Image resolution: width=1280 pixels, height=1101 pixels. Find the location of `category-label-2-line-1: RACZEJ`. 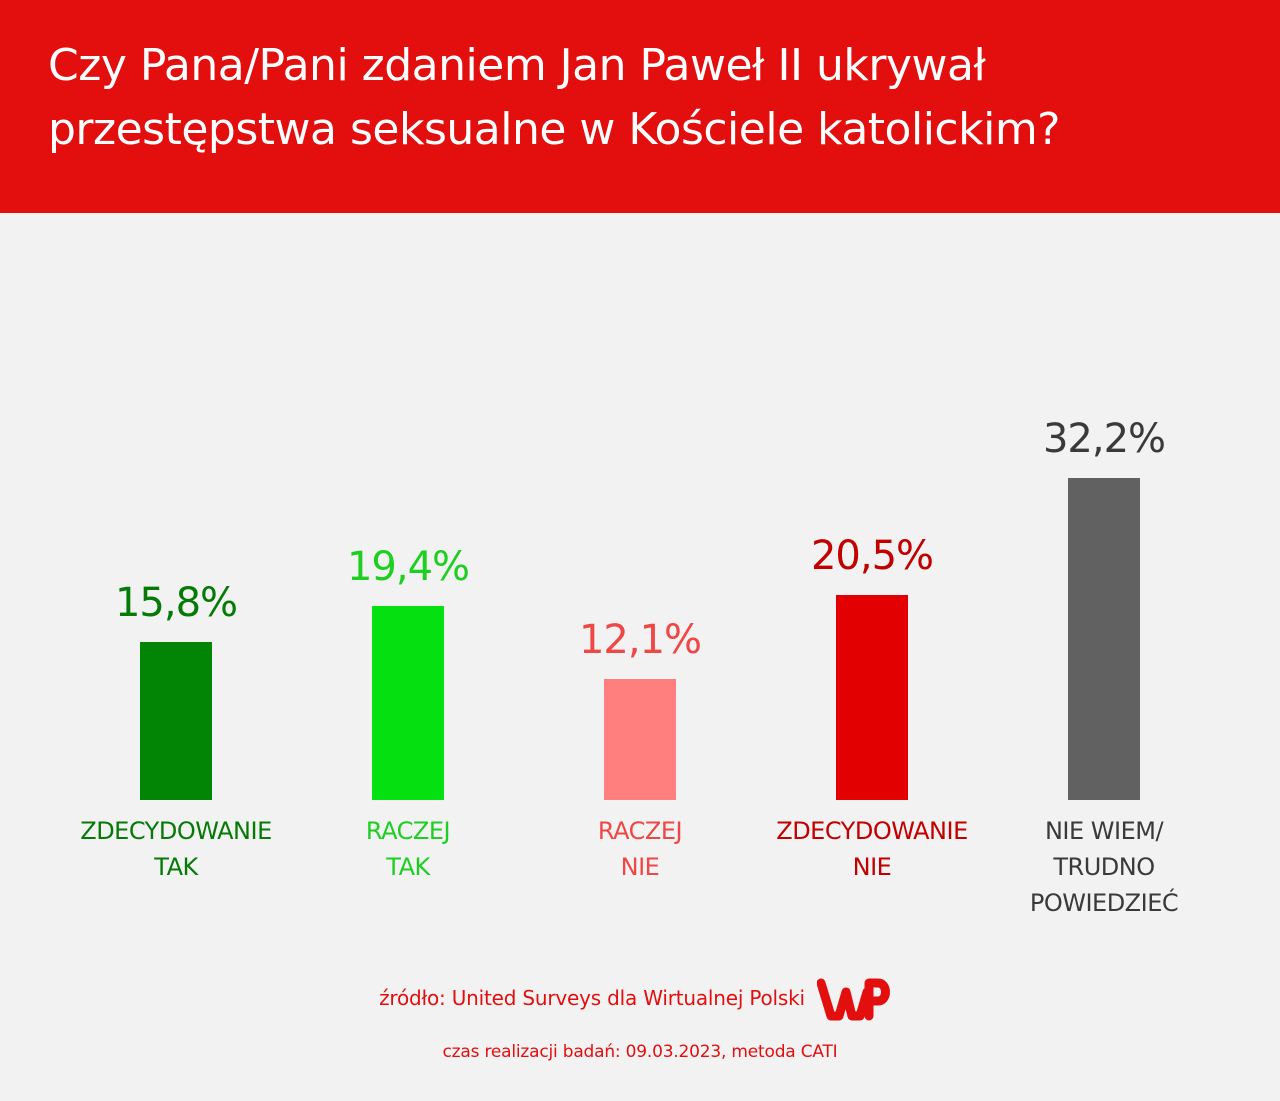

category-label-2-line-1: RACZEJ is located at coordinates (408, 831).